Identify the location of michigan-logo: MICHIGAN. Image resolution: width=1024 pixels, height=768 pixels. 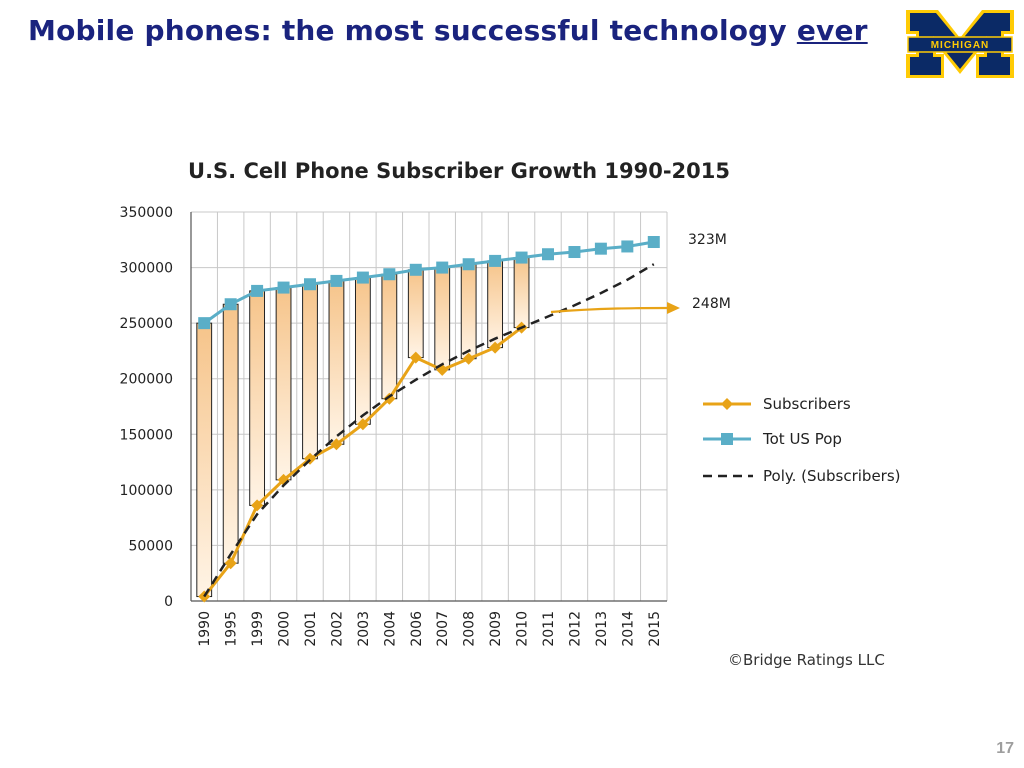
(960, 44).